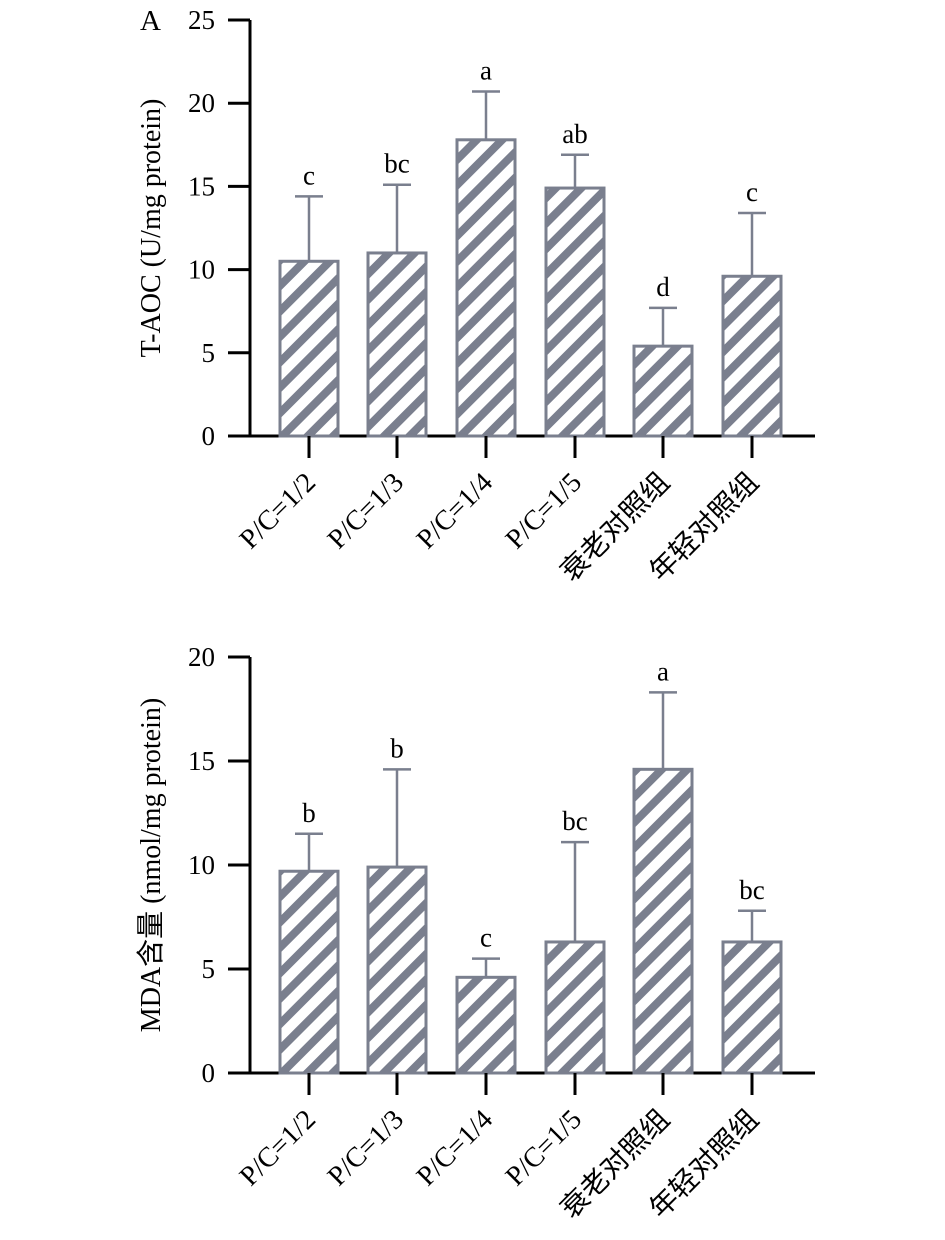  Describe the element at coordinates (574, 134) in the screenshot. I see `significance-label: ab` at that location.